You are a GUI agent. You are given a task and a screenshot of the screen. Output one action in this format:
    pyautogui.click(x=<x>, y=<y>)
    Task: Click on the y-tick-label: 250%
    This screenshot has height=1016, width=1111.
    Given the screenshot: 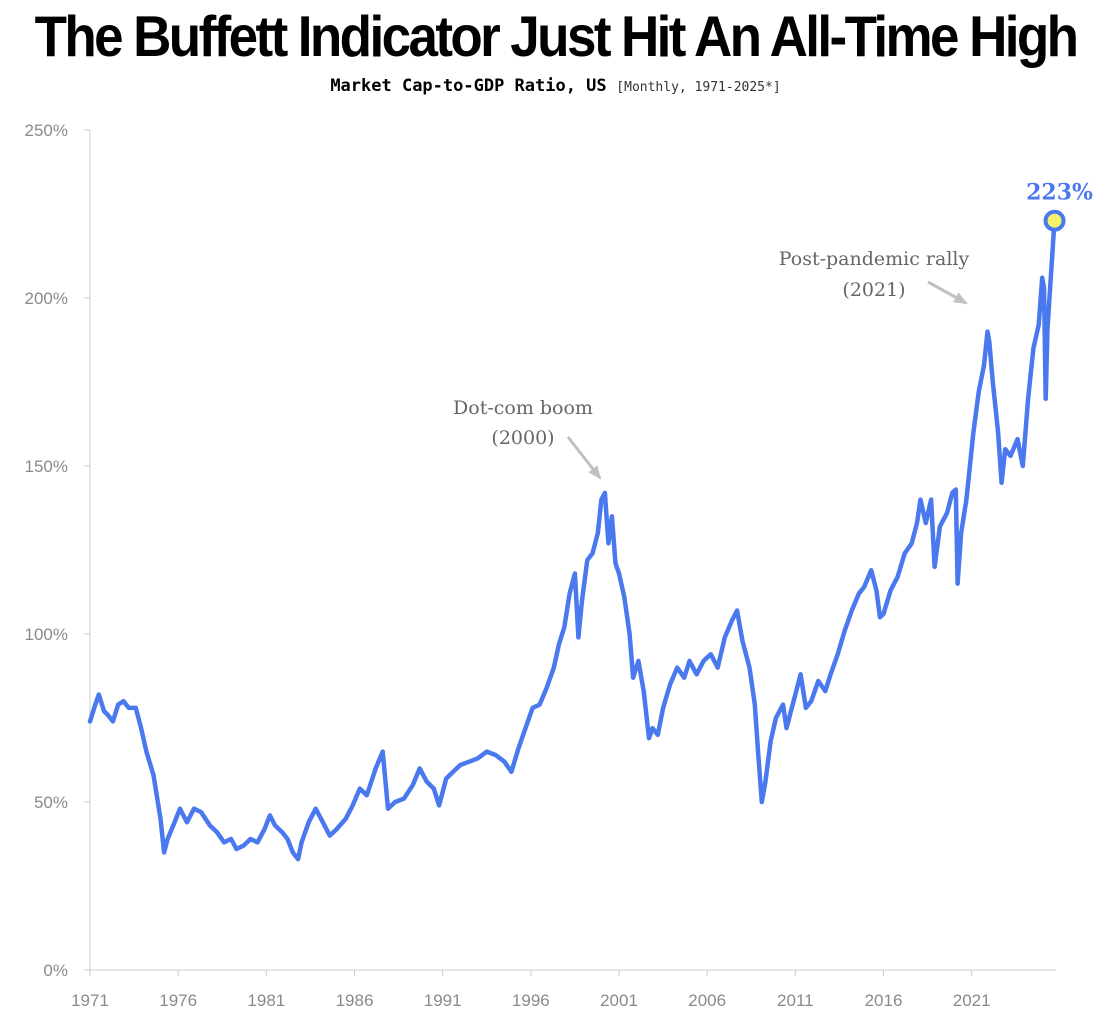 What is the action you would take?
    pyautogui.click(x=46, y=130)
    